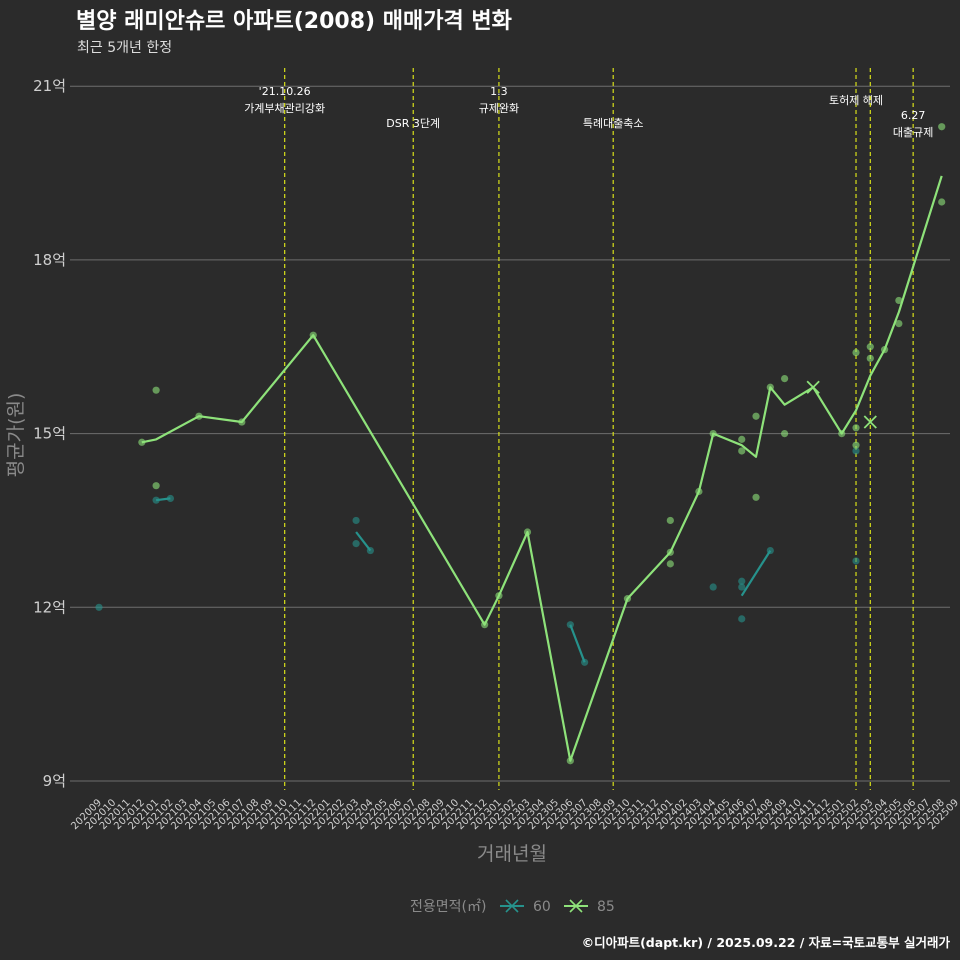  Describe the element at coordinates (589, 907) in the screenshot. I see `legend-item-85: 85` at that location.